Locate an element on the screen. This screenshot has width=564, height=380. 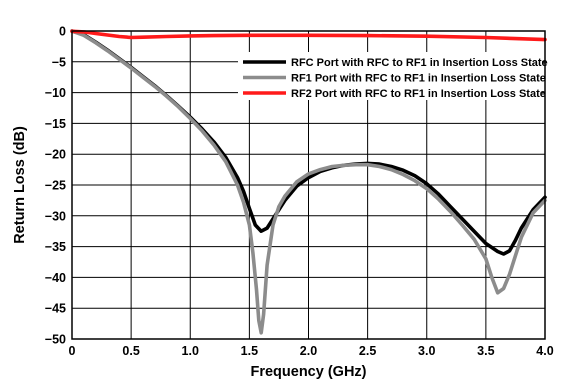
x-tick-label: 1.5 is located at coordinates (249, 351).